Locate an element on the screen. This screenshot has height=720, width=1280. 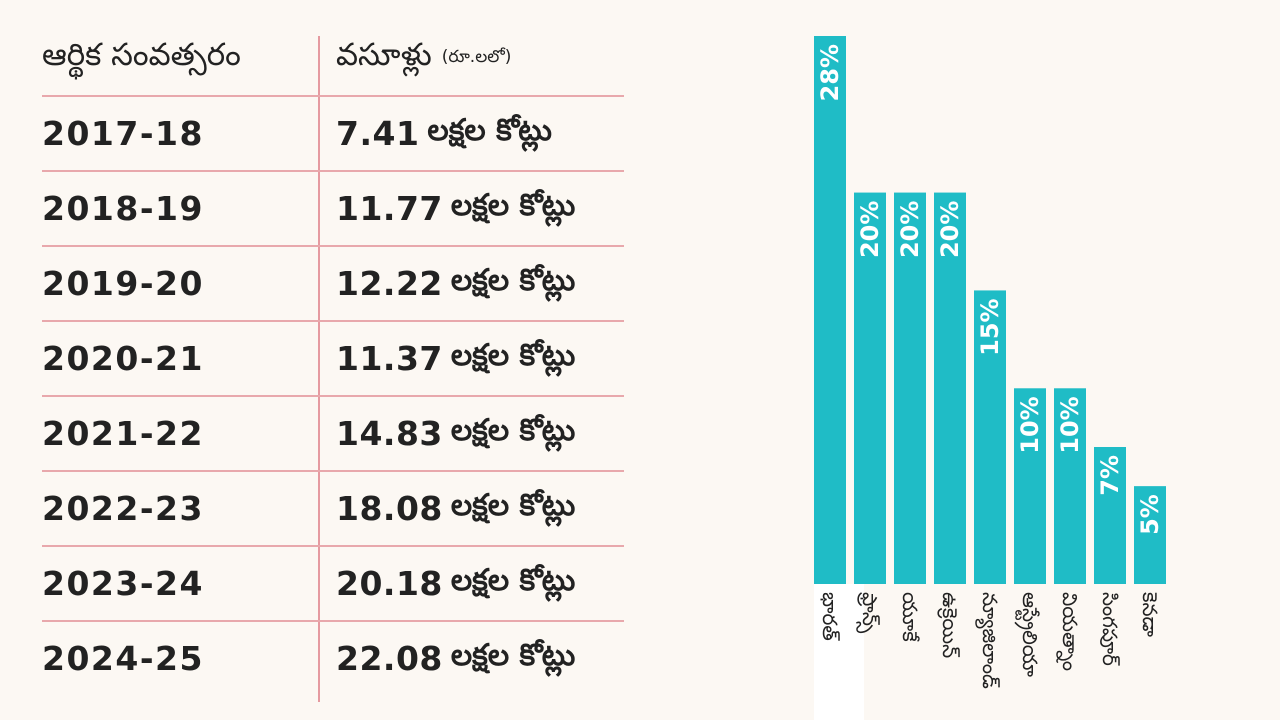
column-divider is located at coordinates (319, 369).